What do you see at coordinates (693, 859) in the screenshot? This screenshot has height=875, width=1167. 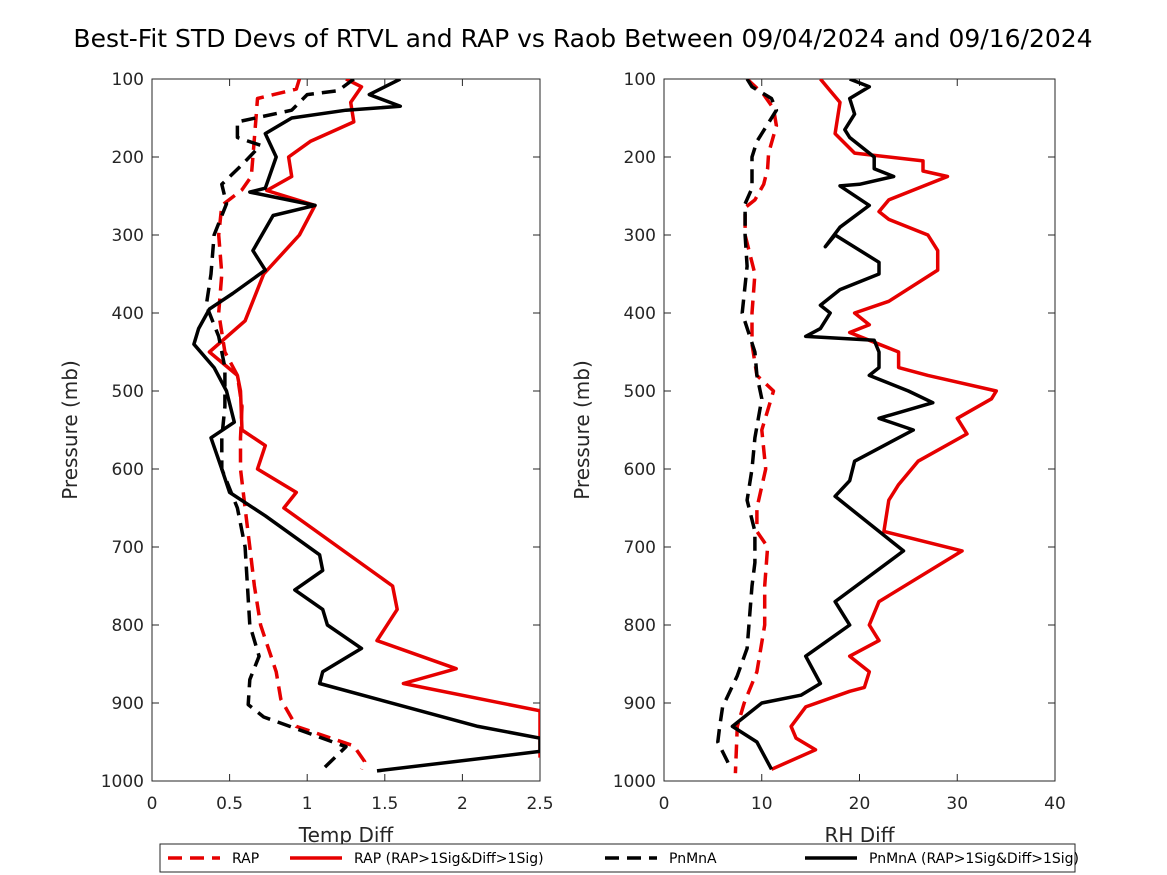 I see `legend-label: PnMnA` at bounding box center [693, 859].